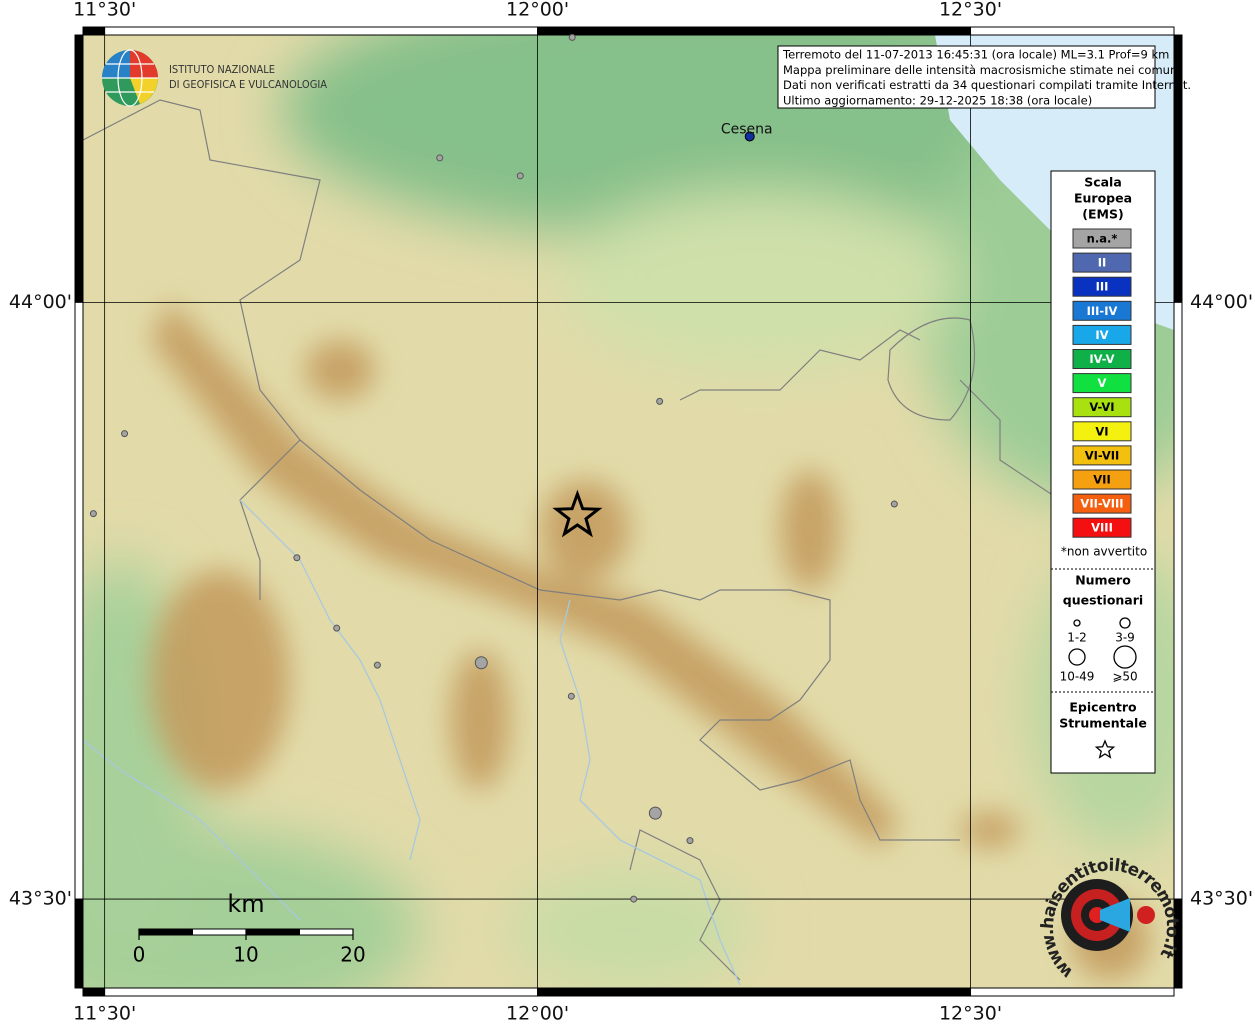 The height and width of the screenshot is (1028, 1255). What do you see at coordinates (1077, 638) in the screenshot?
I see `legend-size-label: 1-2` at bounding box center [1077, 638].